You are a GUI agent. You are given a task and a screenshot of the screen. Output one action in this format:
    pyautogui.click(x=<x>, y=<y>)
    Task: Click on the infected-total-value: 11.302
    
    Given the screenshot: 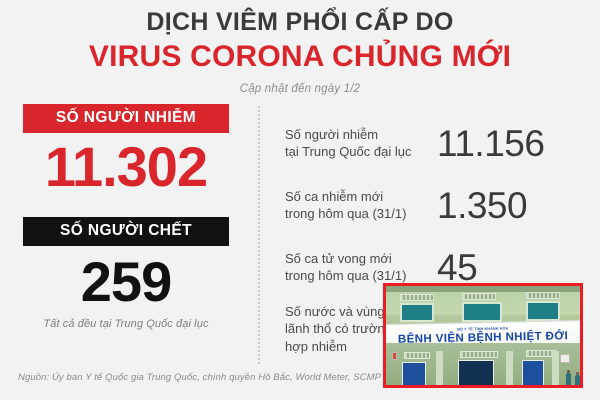 What is the action you would take?
    pyautogui.click(x=126, y=166)
    